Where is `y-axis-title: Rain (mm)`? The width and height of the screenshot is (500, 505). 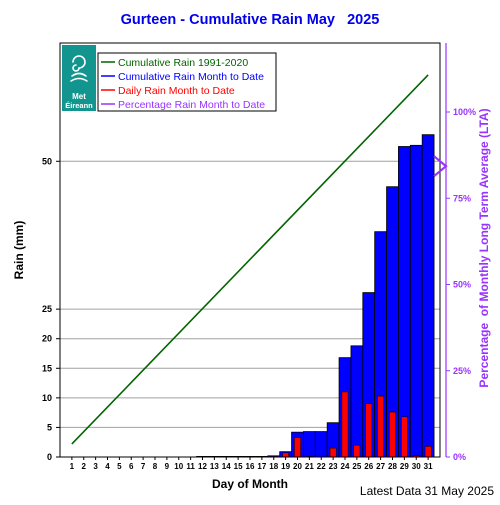
y-axis-title: Rain (mm) is located at coordinates (19, 250).